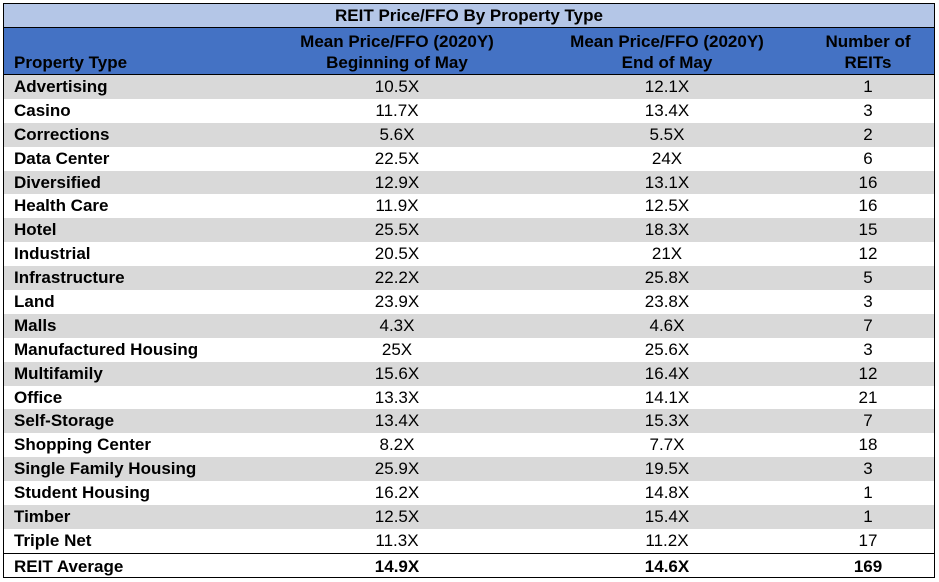 The width and height of the screenshot is (939, 582). I want to click on begin-value-cell: 11.7X, so click(397, 110).